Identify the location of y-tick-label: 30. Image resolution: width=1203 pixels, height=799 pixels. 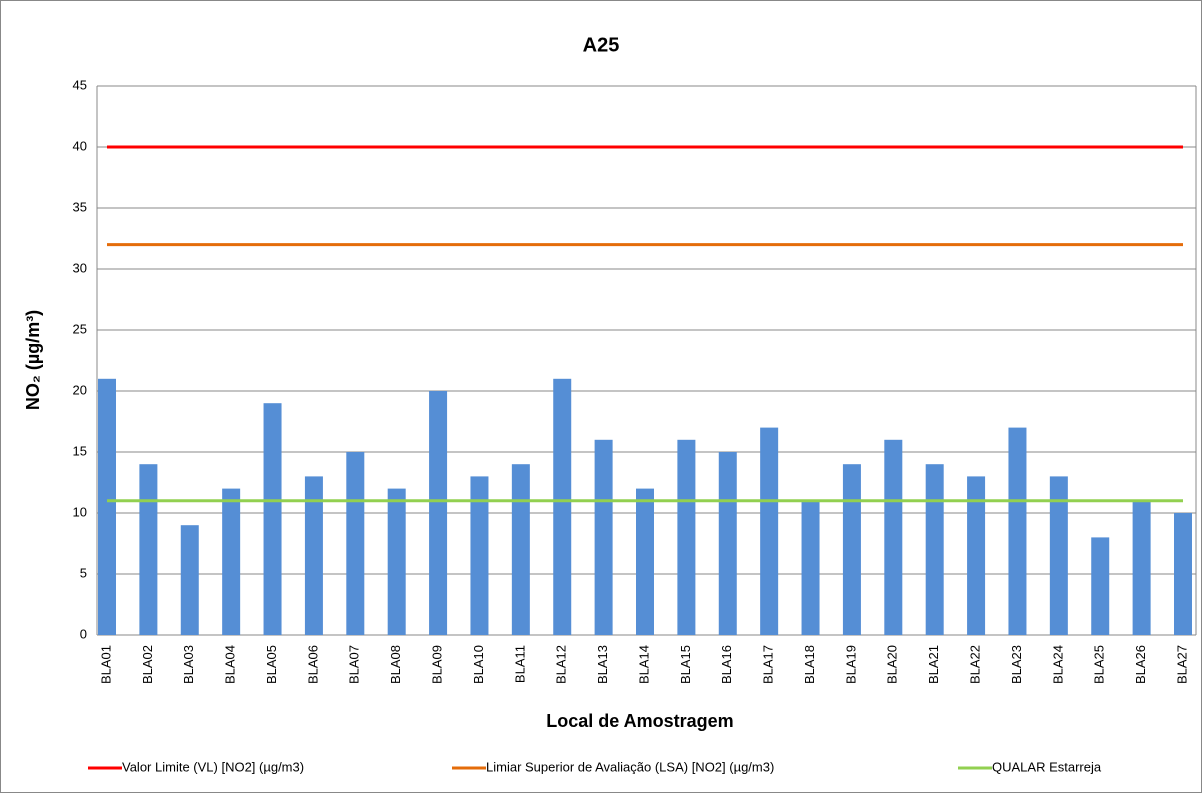
(80, 267).